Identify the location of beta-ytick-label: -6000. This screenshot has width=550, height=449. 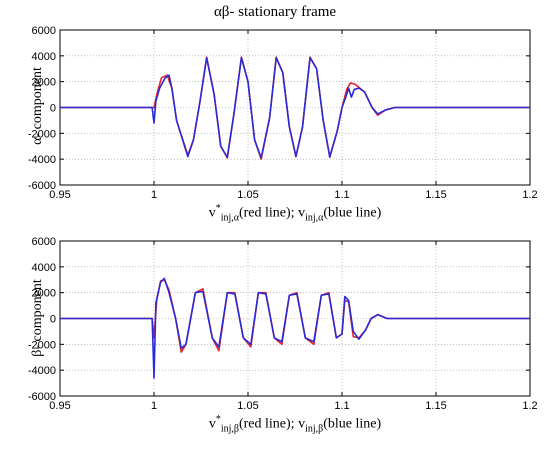
(42, 397).